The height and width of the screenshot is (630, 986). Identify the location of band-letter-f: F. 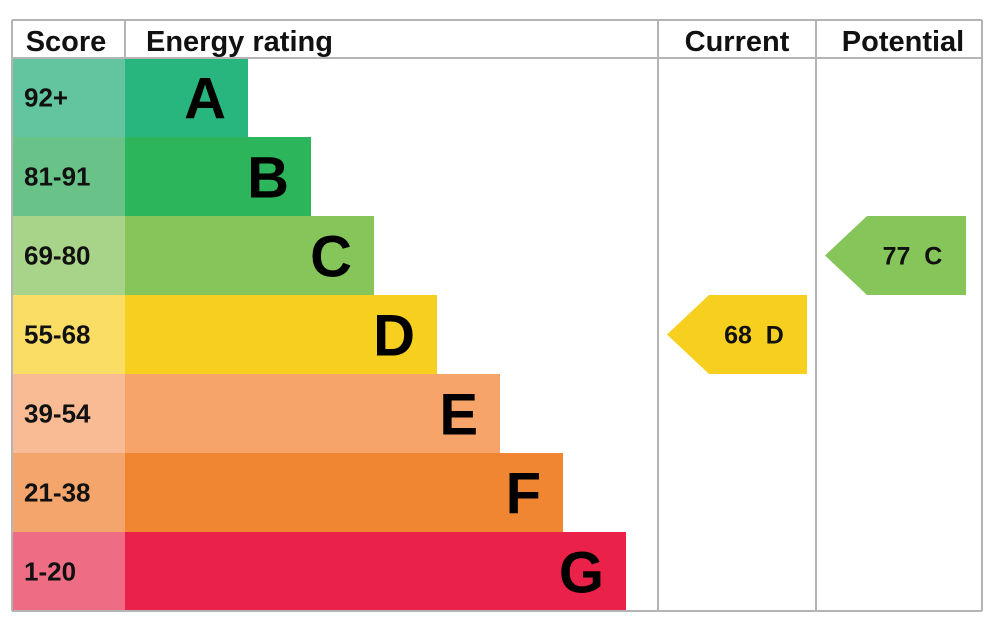
(523, 494).